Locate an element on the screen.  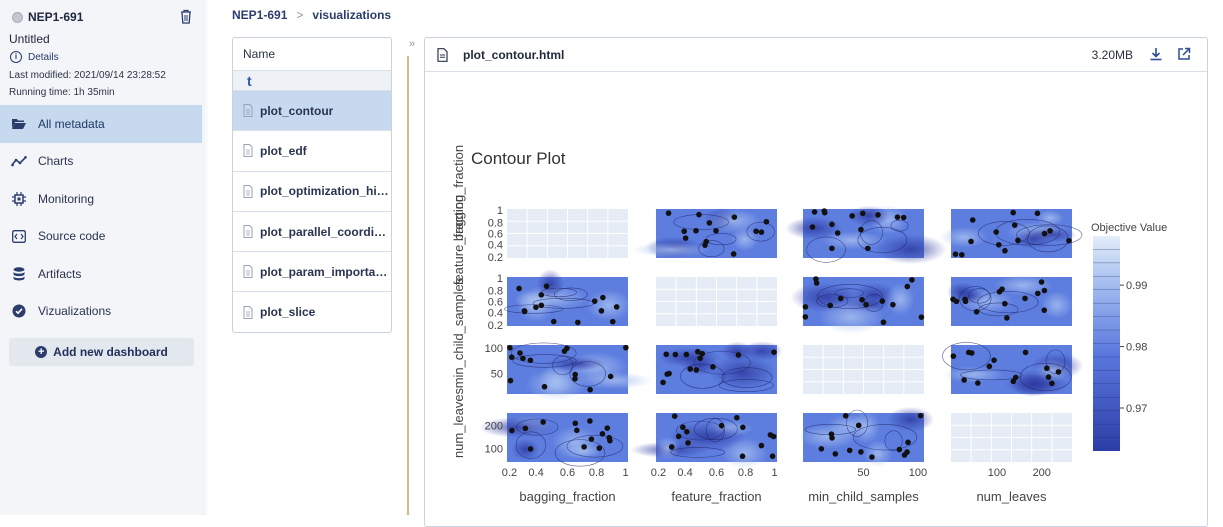
subplot-bagging_fraction-vs-min_child_samples is located at coordinates (866, 234).